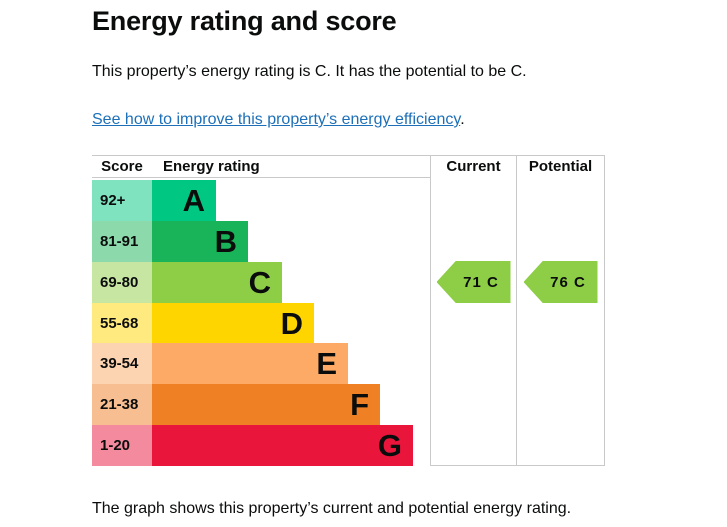 The image size is (727, 527). Describe the element at coordinates (291, 241) in the screenshot. I see `band-bar-area: B` at that location.